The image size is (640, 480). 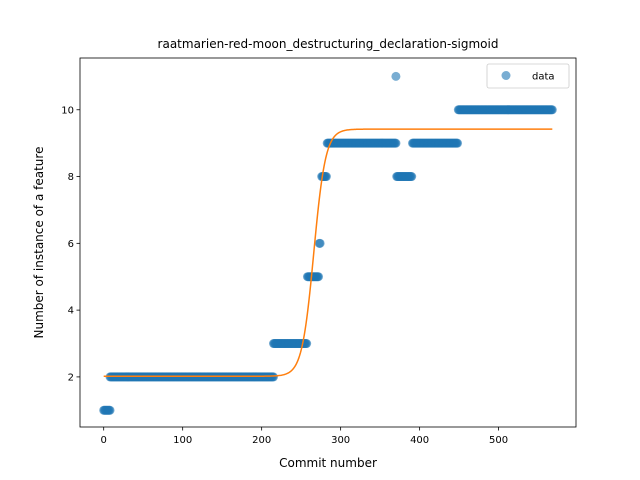 What do you see at coordinates (71, 377) in the screenshot?
I see `y-tick-label: 2` at bounding box center [71, 377].